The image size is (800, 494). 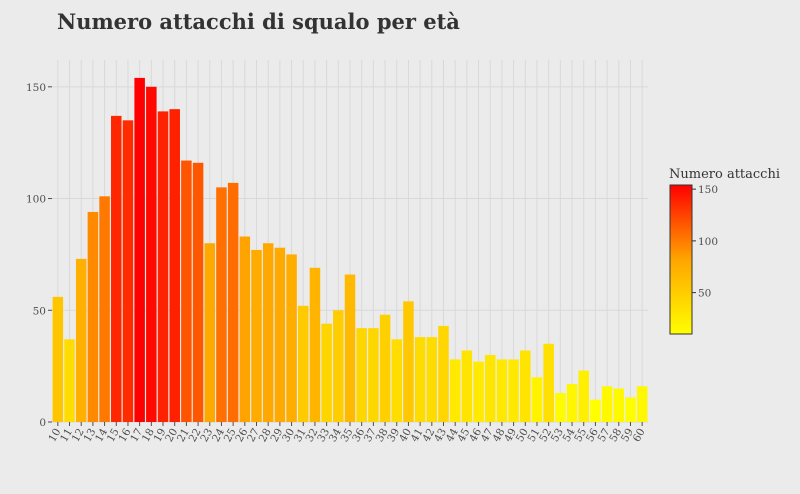 I want to click on x-tick-label: 37, so click(x=370, y=436).